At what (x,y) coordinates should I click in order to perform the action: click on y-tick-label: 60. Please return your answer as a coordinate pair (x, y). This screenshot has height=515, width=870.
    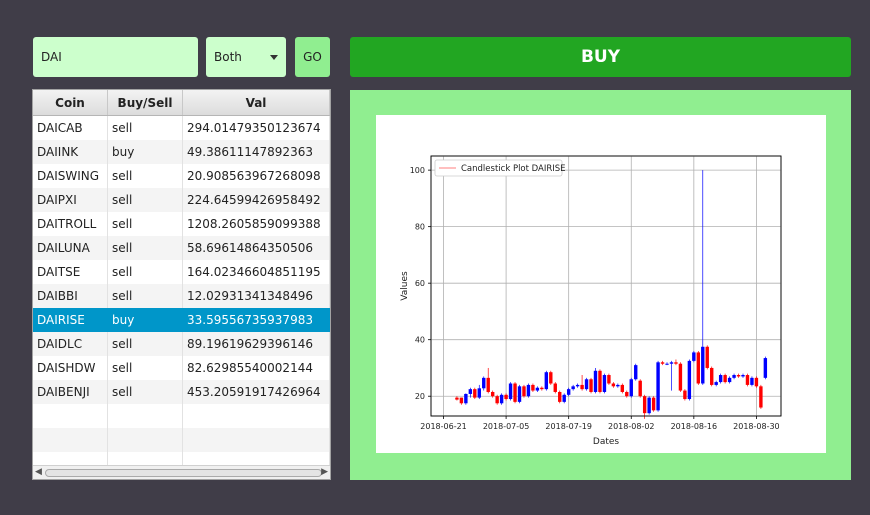
    Looking at the image, I should click on (420, 283).